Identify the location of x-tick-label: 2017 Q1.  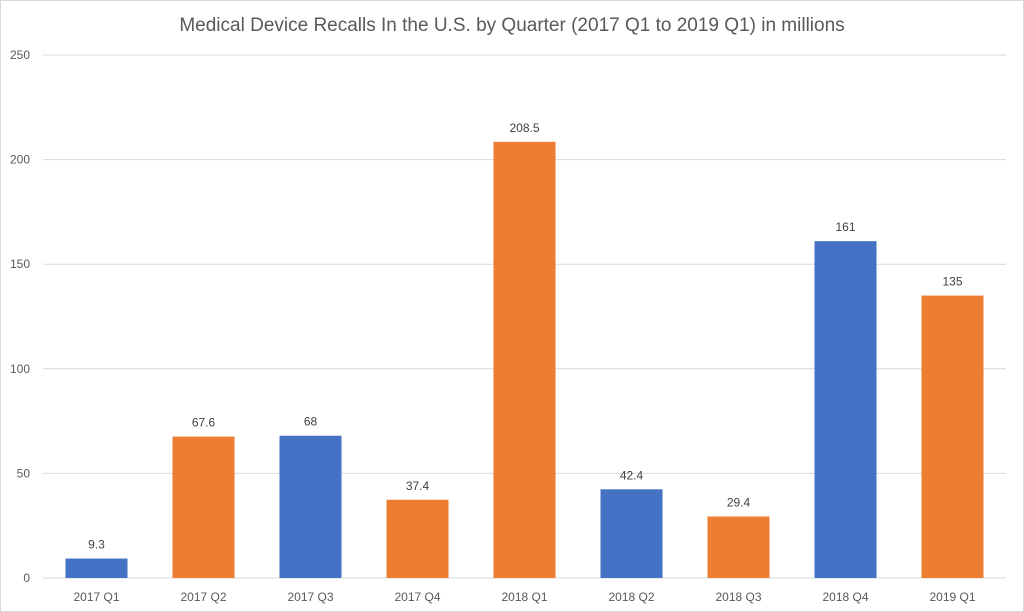
(96, 597).